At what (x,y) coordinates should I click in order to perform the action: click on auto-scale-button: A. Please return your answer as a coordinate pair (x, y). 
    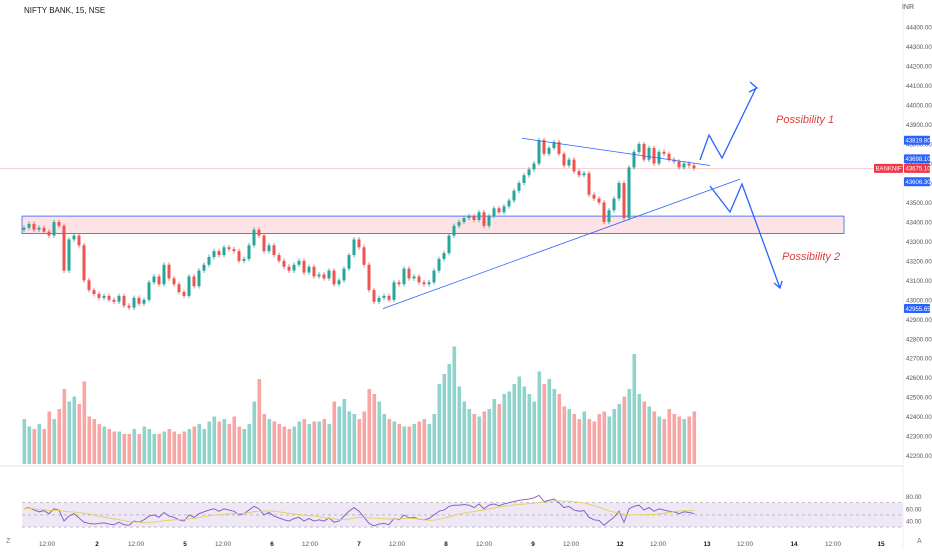
    Looking at the image, I should click on (919, 541).